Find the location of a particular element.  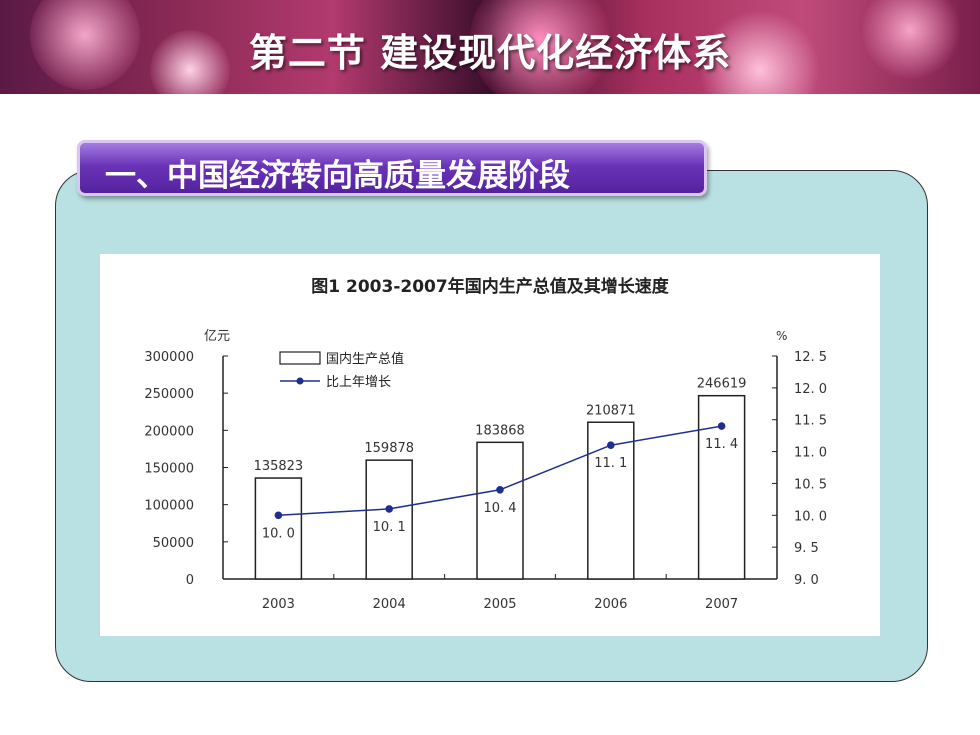

right-tick-label: 11. 0 is located at coordinates (810, 453).